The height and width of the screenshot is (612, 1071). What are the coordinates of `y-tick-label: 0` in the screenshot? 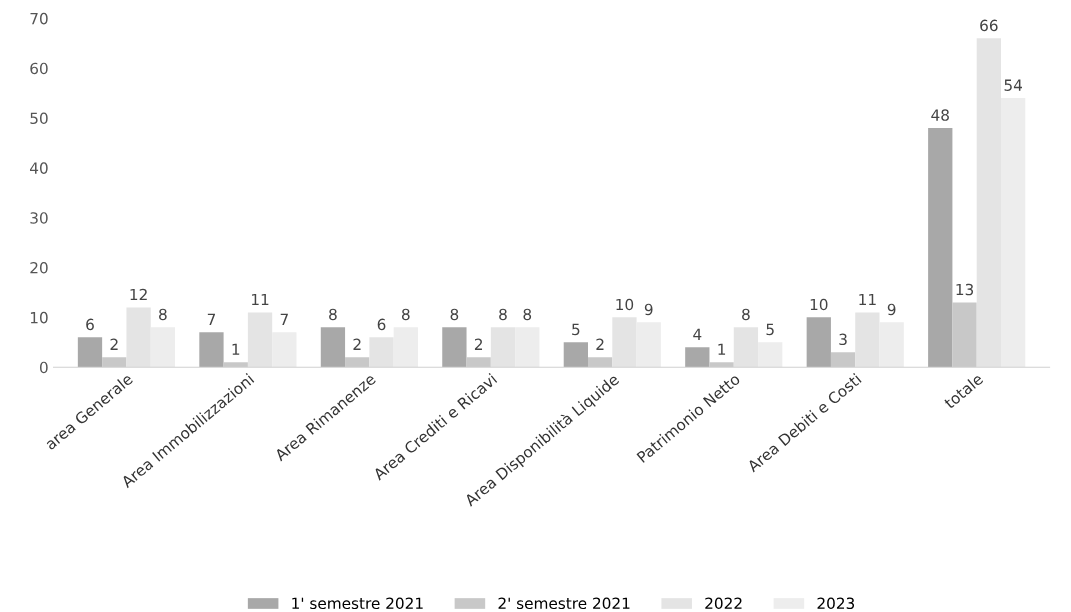 It's located at (43, 367).